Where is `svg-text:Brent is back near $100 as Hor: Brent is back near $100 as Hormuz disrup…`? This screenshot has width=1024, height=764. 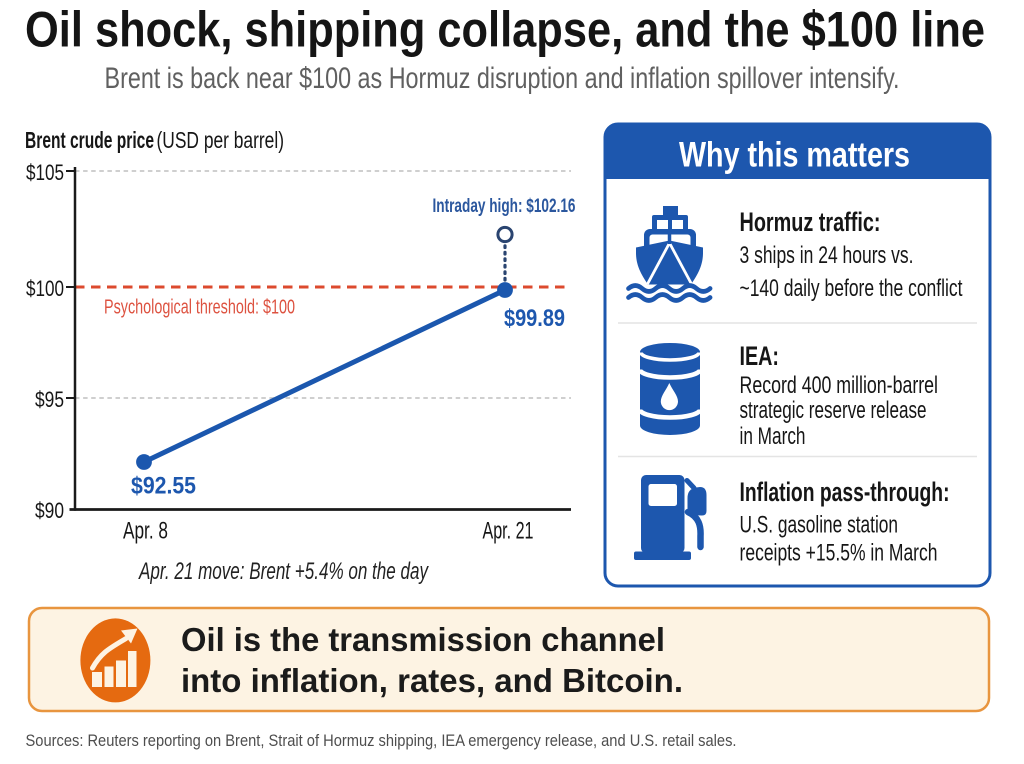 svg-text:Brent is back near $100 as Hor: Brent is back near $100 as Hormuz disrup… is located at coordinates (502, 78).